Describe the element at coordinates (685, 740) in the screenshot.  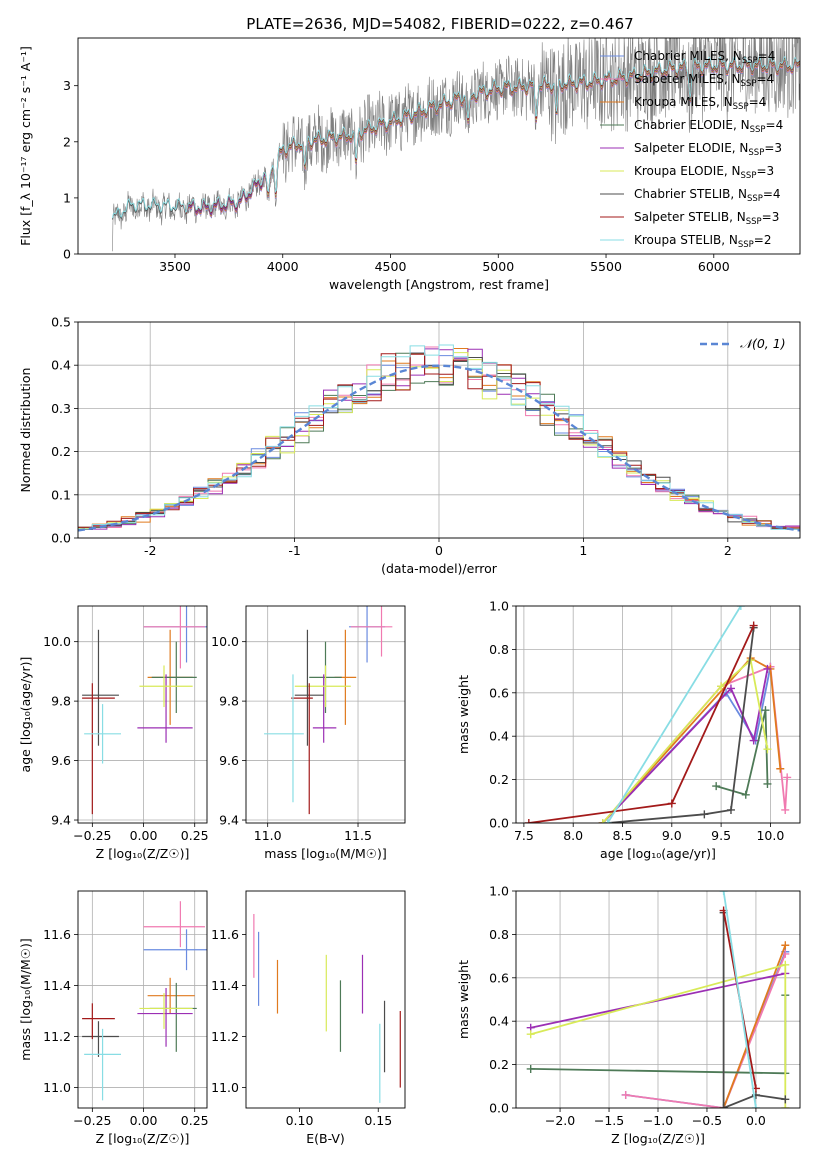
I see `weight-line-kroupa_elodie` at that location.